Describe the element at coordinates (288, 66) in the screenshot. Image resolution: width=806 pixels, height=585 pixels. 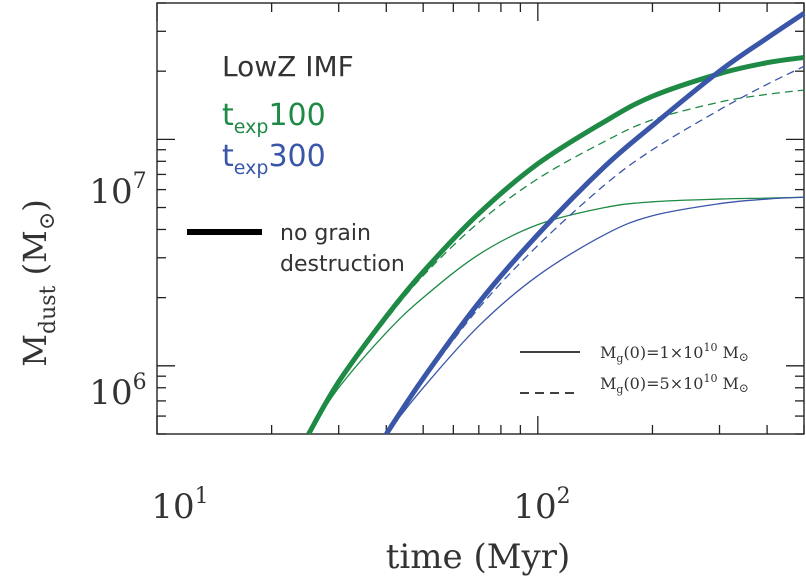
I see `imf-title: LowZ IMF` at that location.